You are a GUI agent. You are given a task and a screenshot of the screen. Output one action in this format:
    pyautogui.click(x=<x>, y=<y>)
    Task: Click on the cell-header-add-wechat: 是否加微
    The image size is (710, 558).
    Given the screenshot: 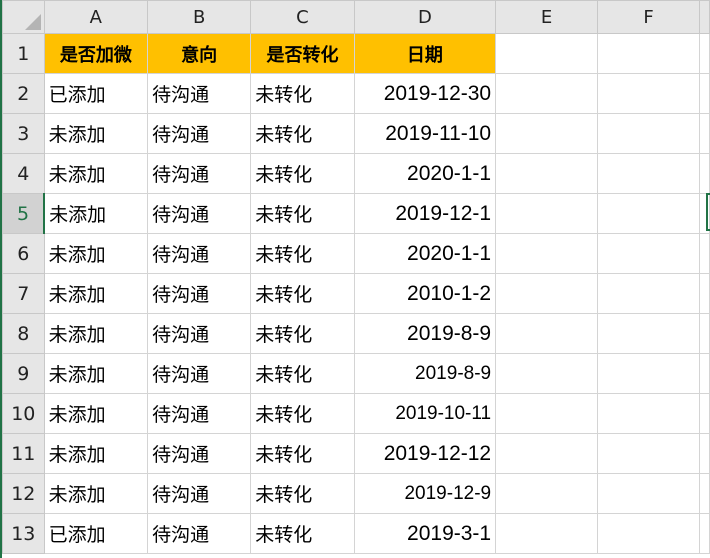 What is the action you would take?
    pyautogui.click(x=96, y=53)
    